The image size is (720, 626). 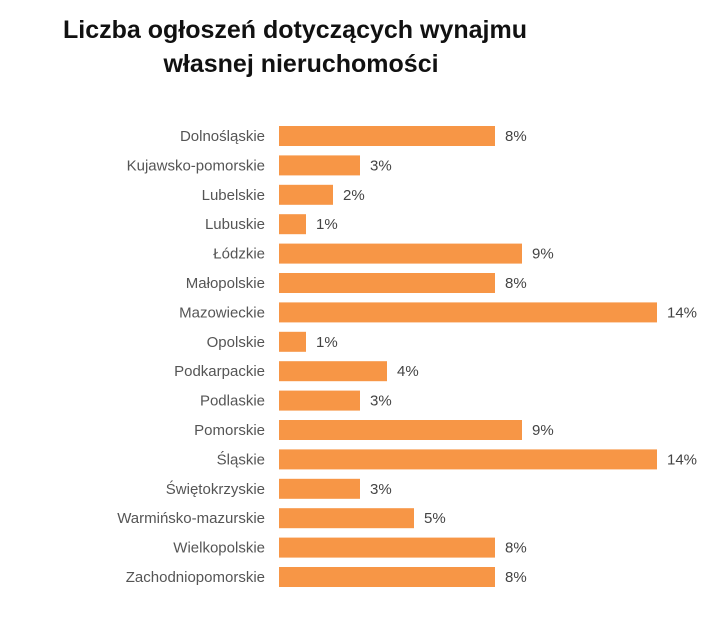 I want to click on category-label: Kujawsko-pomorskie, so click(x=196, y=165).